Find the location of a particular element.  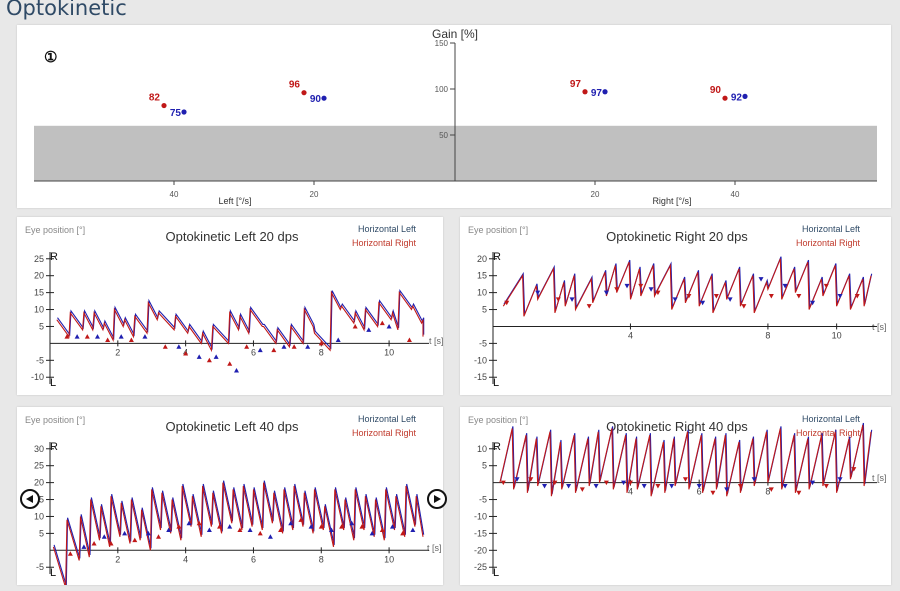

time-label: t [s] is located at coordinates (436, 341).